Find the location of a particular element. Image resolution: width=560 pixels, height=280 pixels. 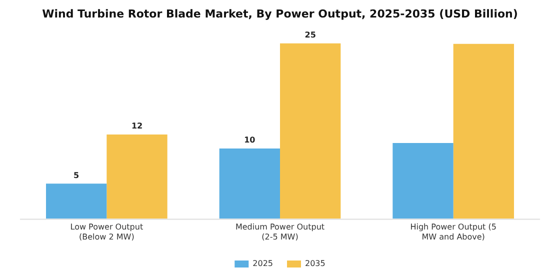

legend-label: 2025 is located at coordinates (262, 263).